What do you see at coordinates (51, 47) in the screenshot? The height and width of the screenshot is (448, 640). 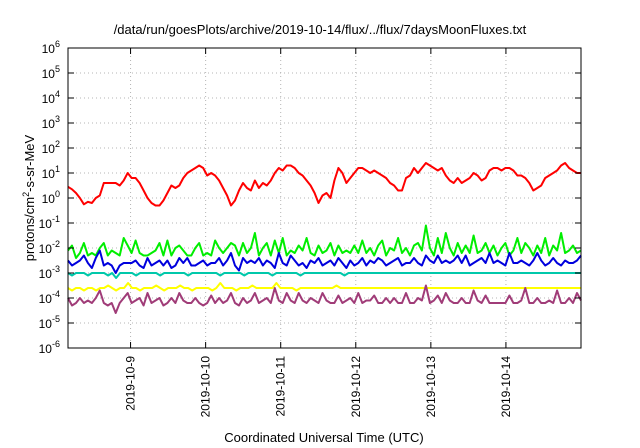 I see `y-tick-label: 10⁶` at bounding box center [51, 47].